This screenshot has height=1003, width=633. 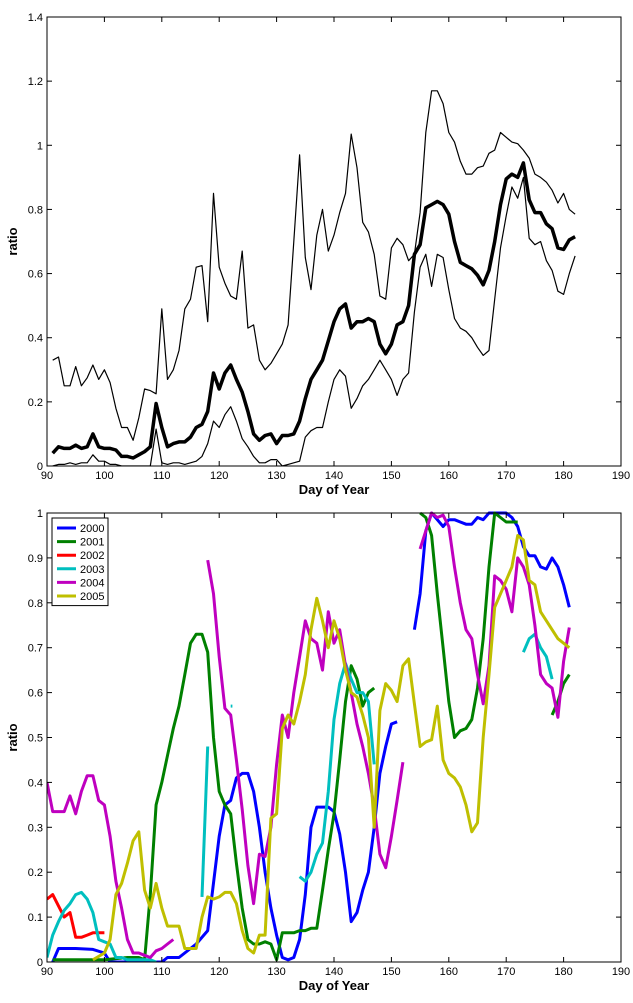 I want to click on legend-label-2003: 2003, so click(x=92, y=570).